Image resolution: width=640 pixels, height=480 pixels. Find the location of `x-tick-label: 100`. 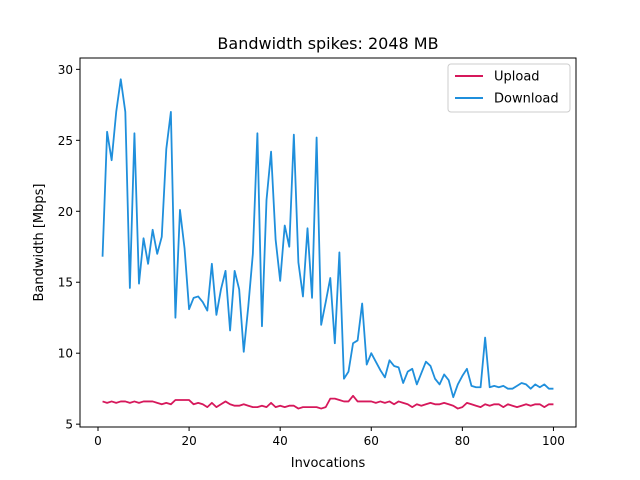

x-tick-label: 100 is located at coordinates (553, 441).